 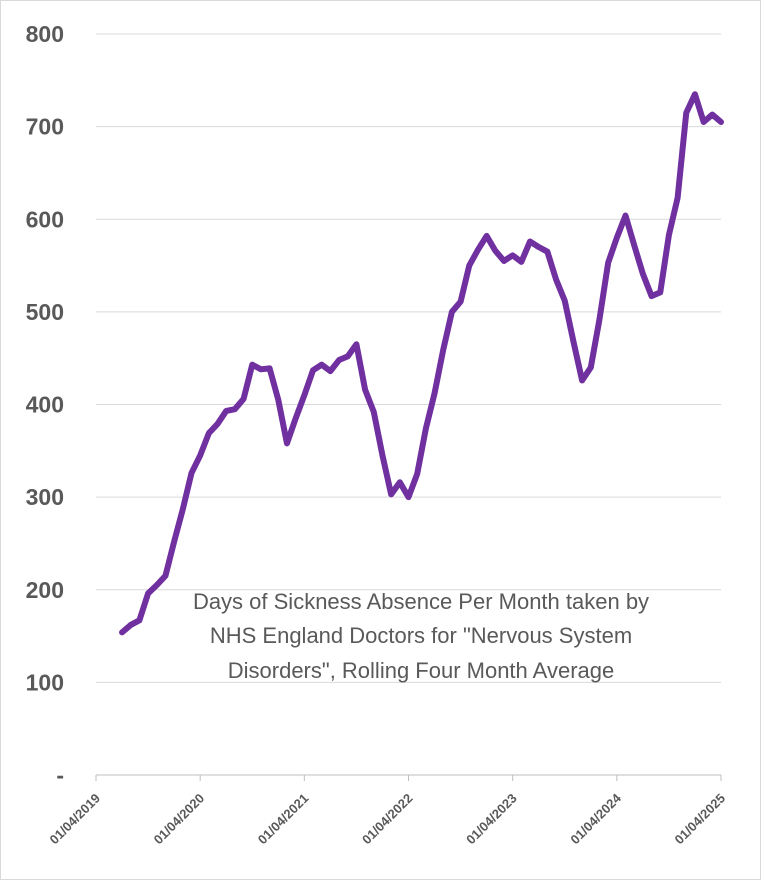 I want to click on x-tick-label: 01/04/2024, so click(x=595, y=818).